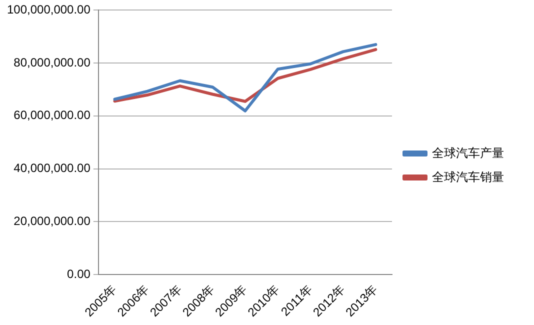  Describe the element at coordinates (52, 168) in the screenshot. I see `y-tick-label: 40,000,000.00` at that location.